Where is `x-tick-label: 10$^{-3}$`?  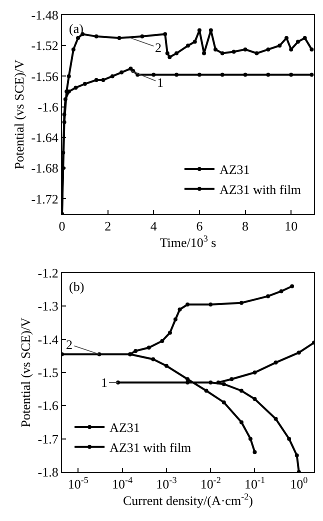
x-tick-label: 10$^{-3}$ is located at coordinates (167, 483).